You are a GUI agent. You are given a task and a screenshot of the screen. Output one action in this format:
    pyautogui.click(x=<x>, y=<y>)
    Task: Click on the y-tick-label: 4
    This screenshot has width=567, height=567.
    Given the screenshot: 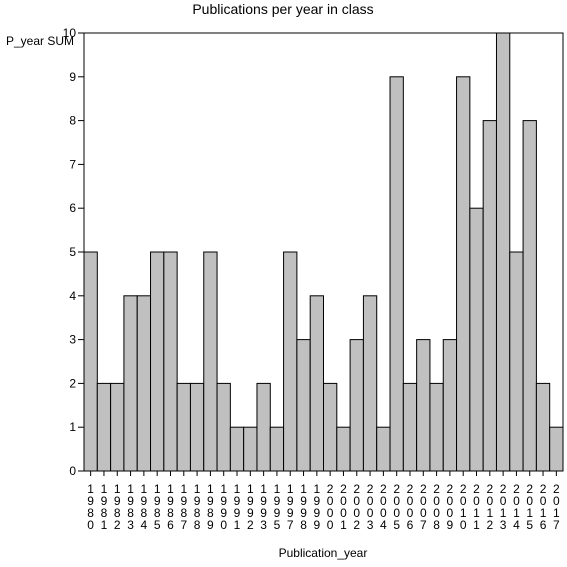 What is the action you would take?
    pyautogui.click(x=72, y=296)
    